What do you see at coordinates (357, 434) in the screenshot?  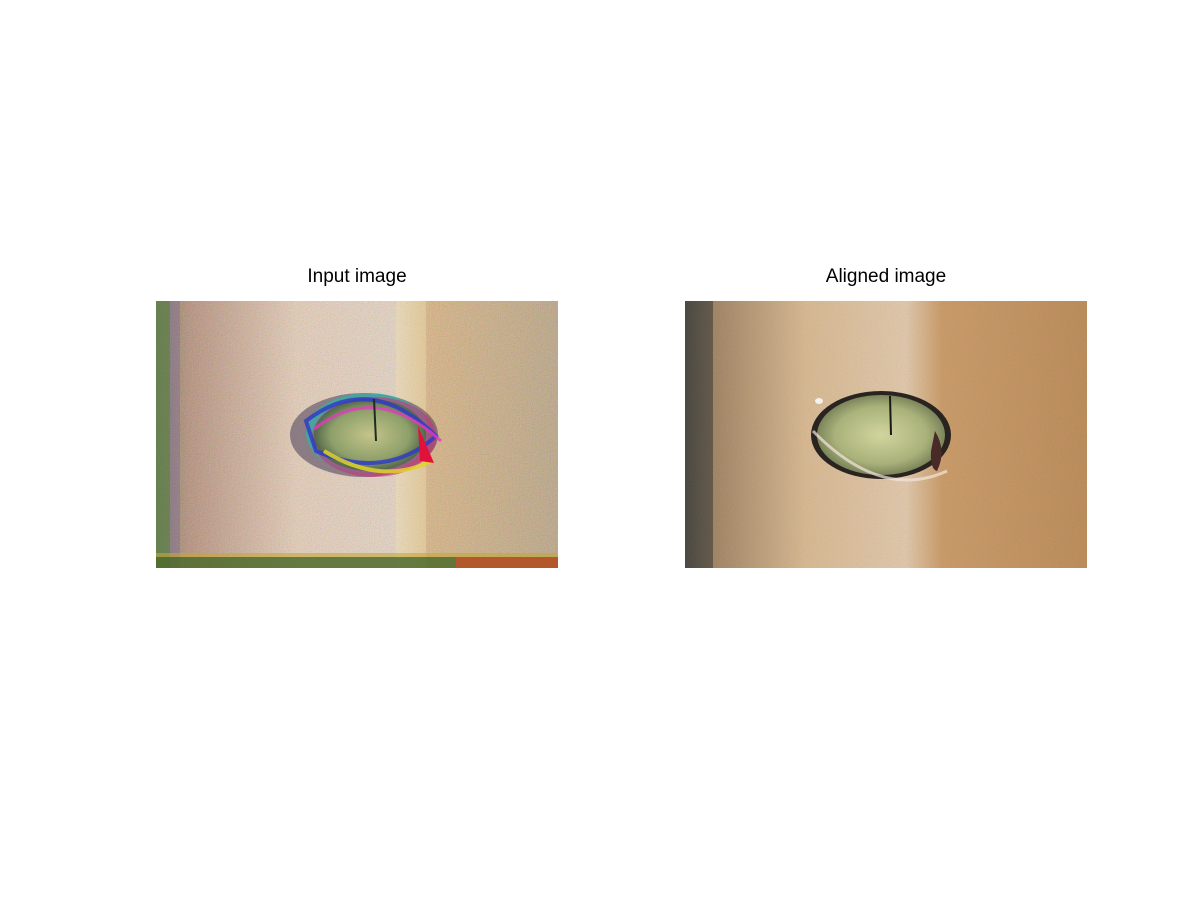 I see `input-image` at bounding box center [357, 434].